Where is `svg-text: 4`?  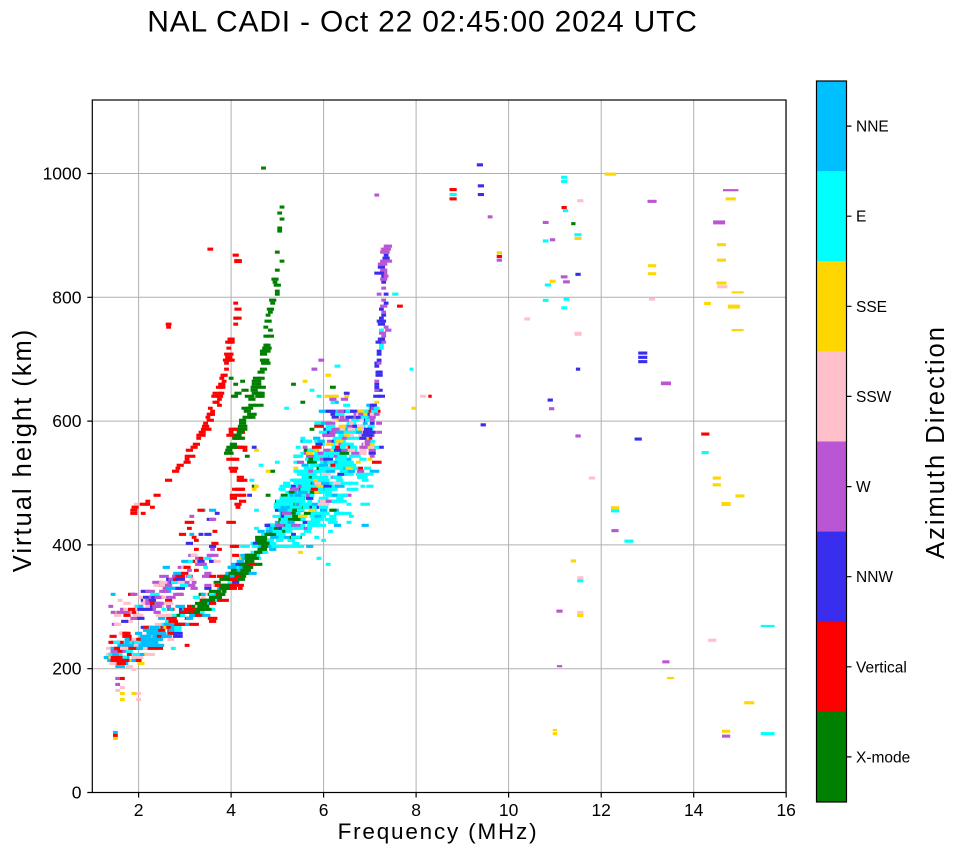
svg-text: 4 is located at coordinates (231, 810).